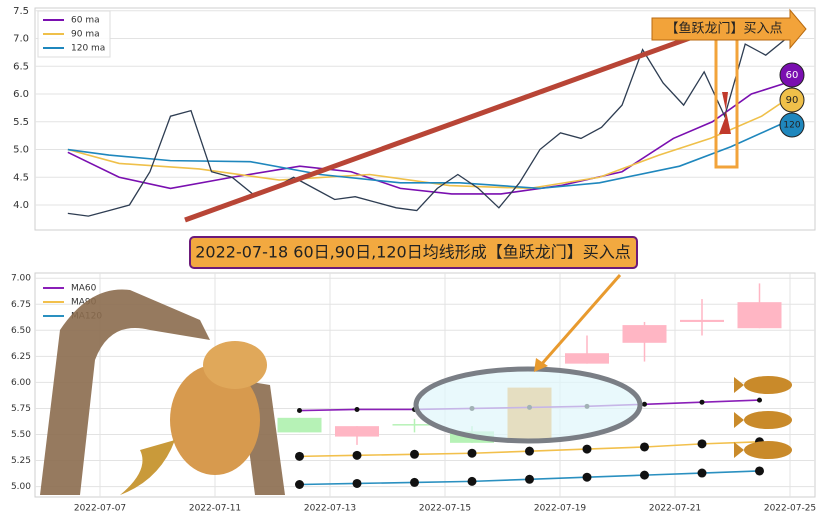  Describe the element at coordinates (675, 509) in the screenshot. I see `x-tick-label: 2022-07-21` at that location.